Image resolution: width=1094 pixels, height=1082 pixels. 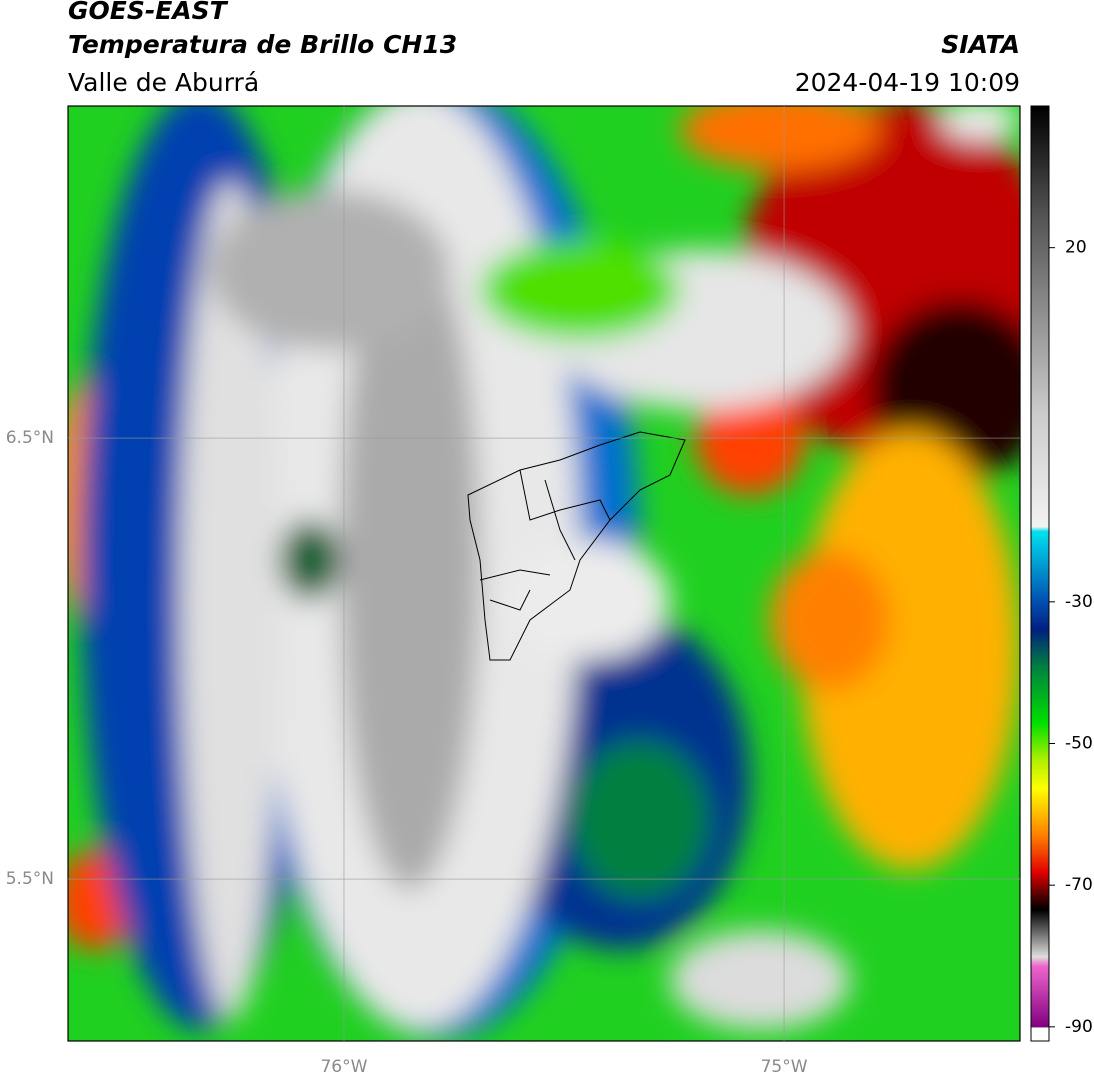 What do you see at coordinates (30, 879) in the screenshot?
I see `y-tick-label: 5.5°N` at bounding box center [30, 879].